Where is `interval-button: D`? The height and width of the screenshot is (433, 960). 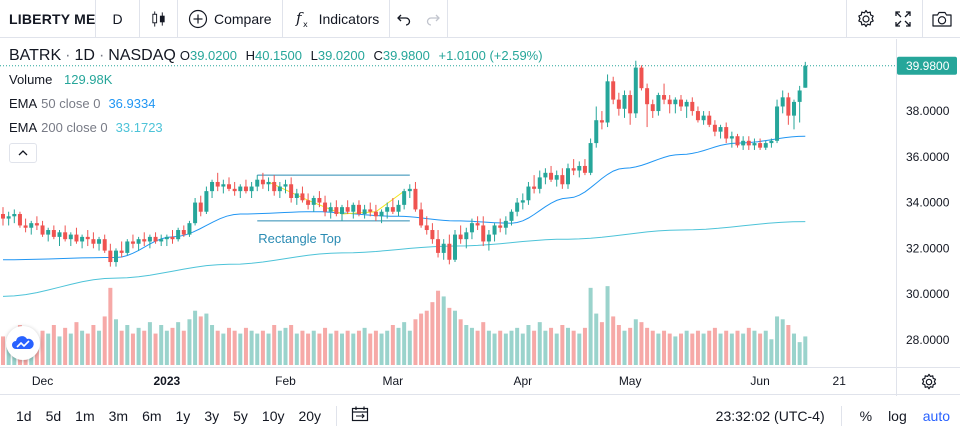 interval-button: D is located at coordinates (118, 19).